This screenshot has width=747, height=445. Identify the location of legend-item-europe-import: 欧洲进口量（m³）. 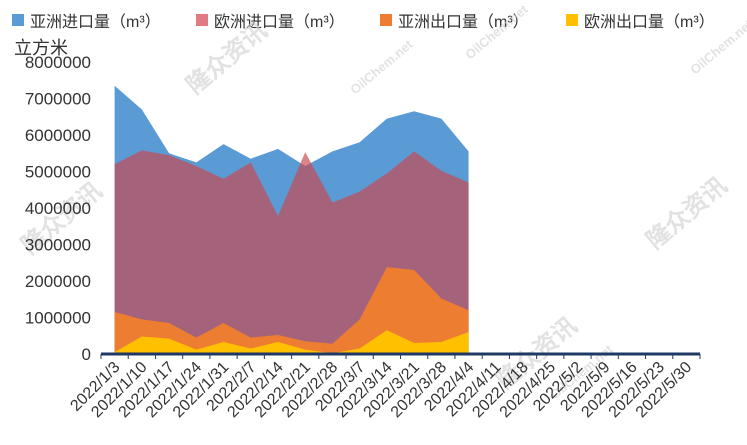
(270, 20).